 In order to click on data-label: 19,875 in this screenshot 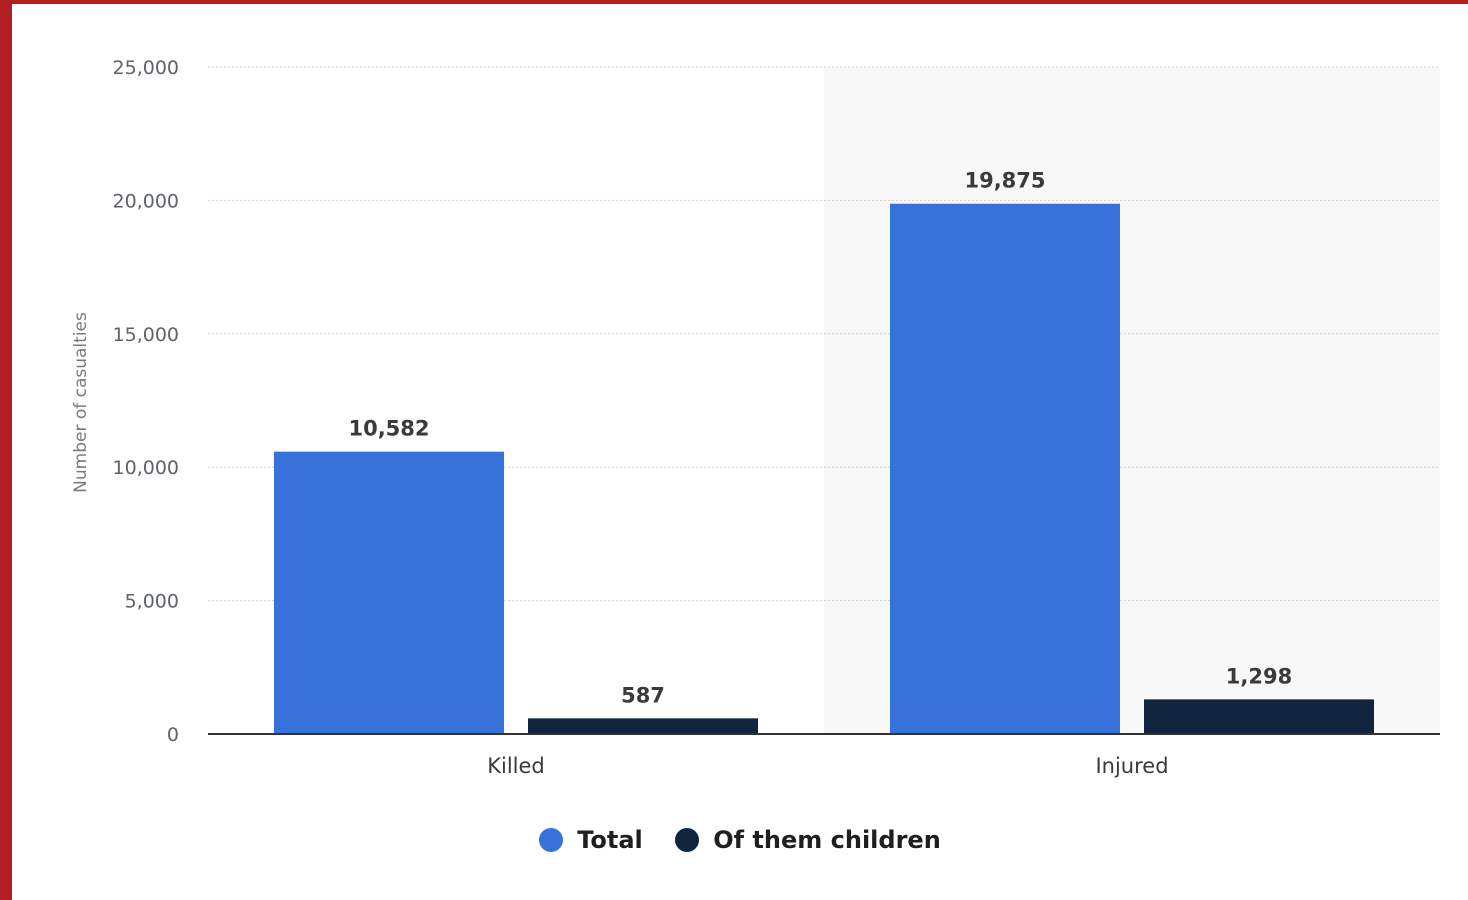, I will do `click(1004, 181)`.